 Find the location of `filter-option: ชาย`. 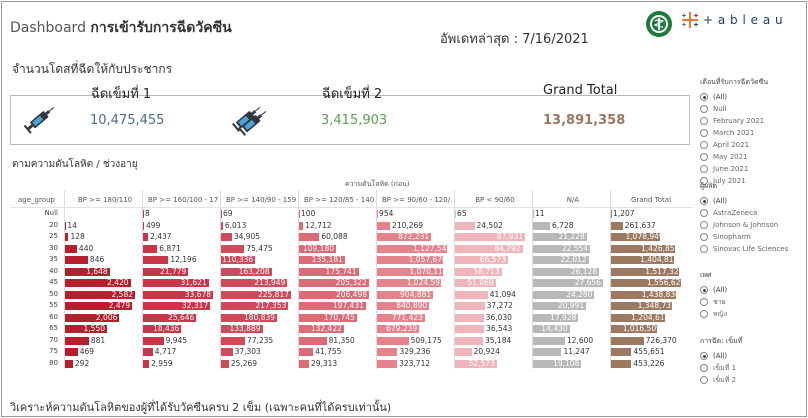

filter-option: ชาย is located at coordinates (751, 302).